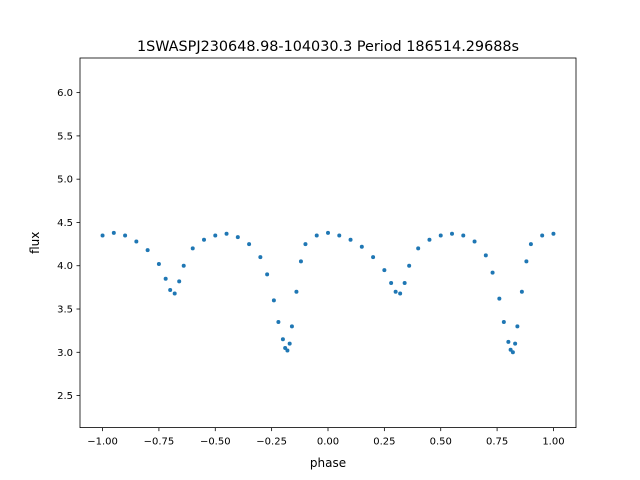 This screenshot has width=640, height=480. What do you see at coordinates (65, 310) in the screenshot?
I see `y-tick-label: 3.5` at bounding box center [65, 310].